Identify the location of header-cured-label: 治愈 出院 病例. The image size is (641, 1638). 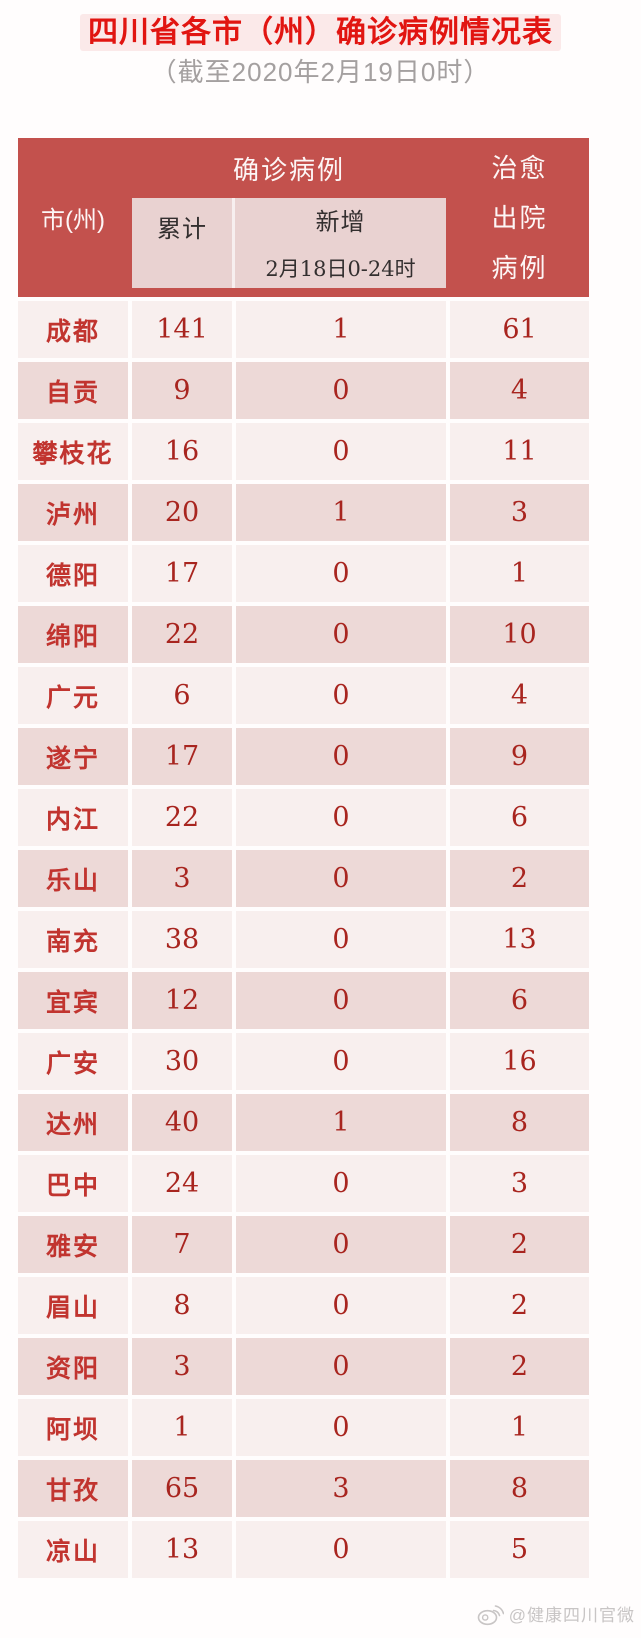
(519, 217).